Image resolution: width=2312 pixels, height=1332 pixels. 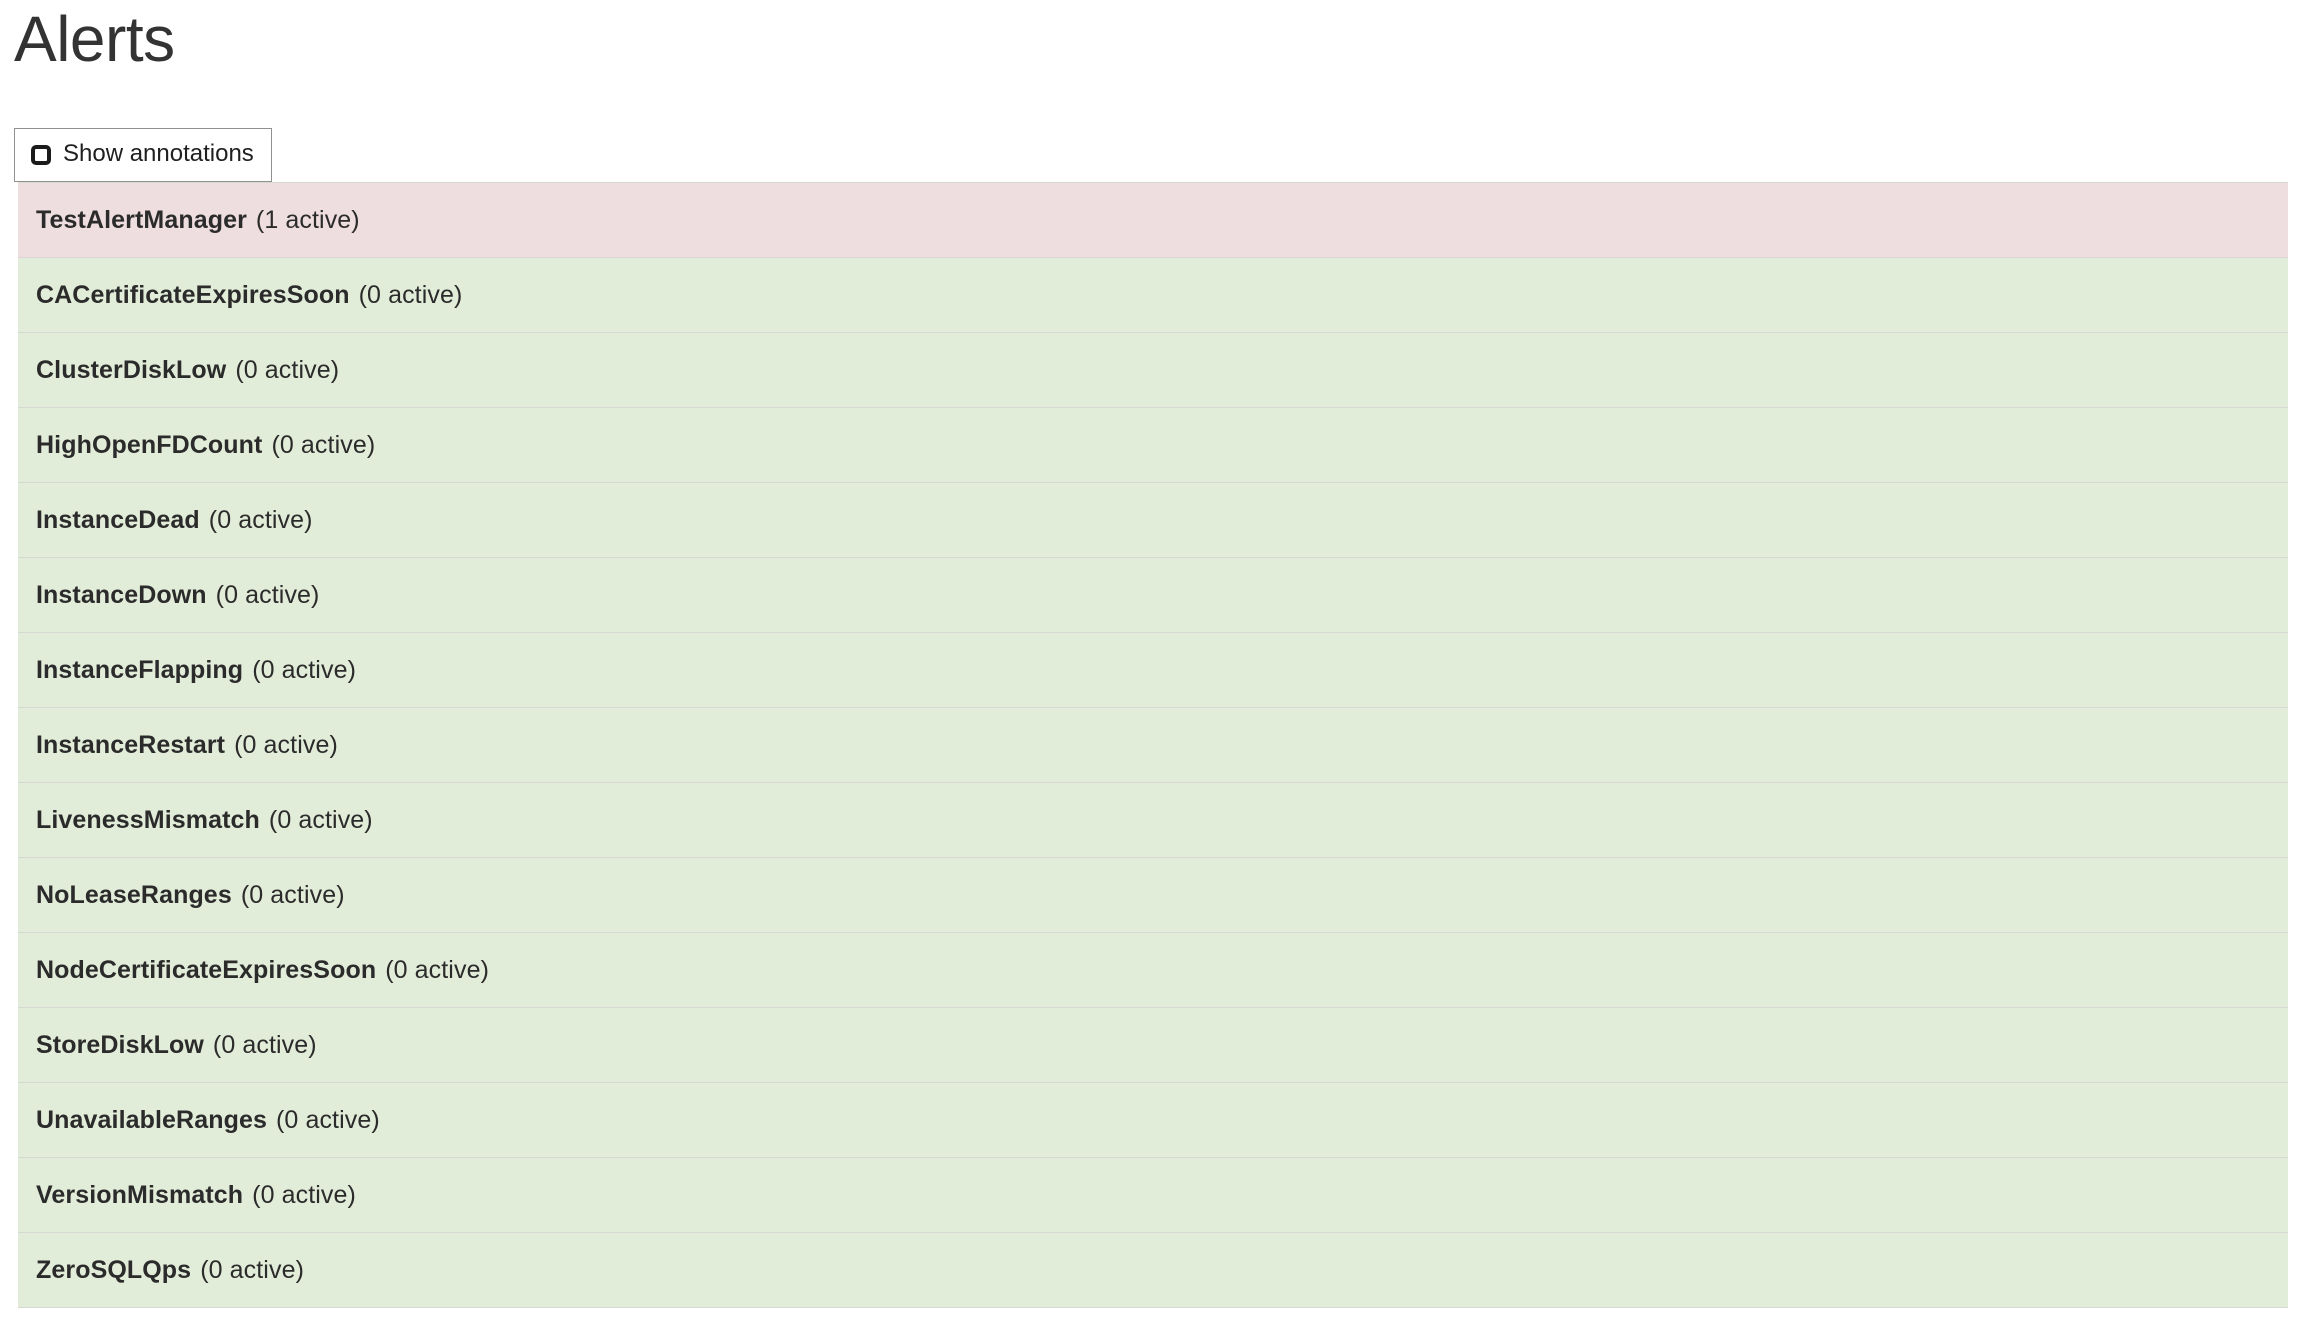 I want to click on alert-name: NoLeaseRanges, so click(x=134, y=895).